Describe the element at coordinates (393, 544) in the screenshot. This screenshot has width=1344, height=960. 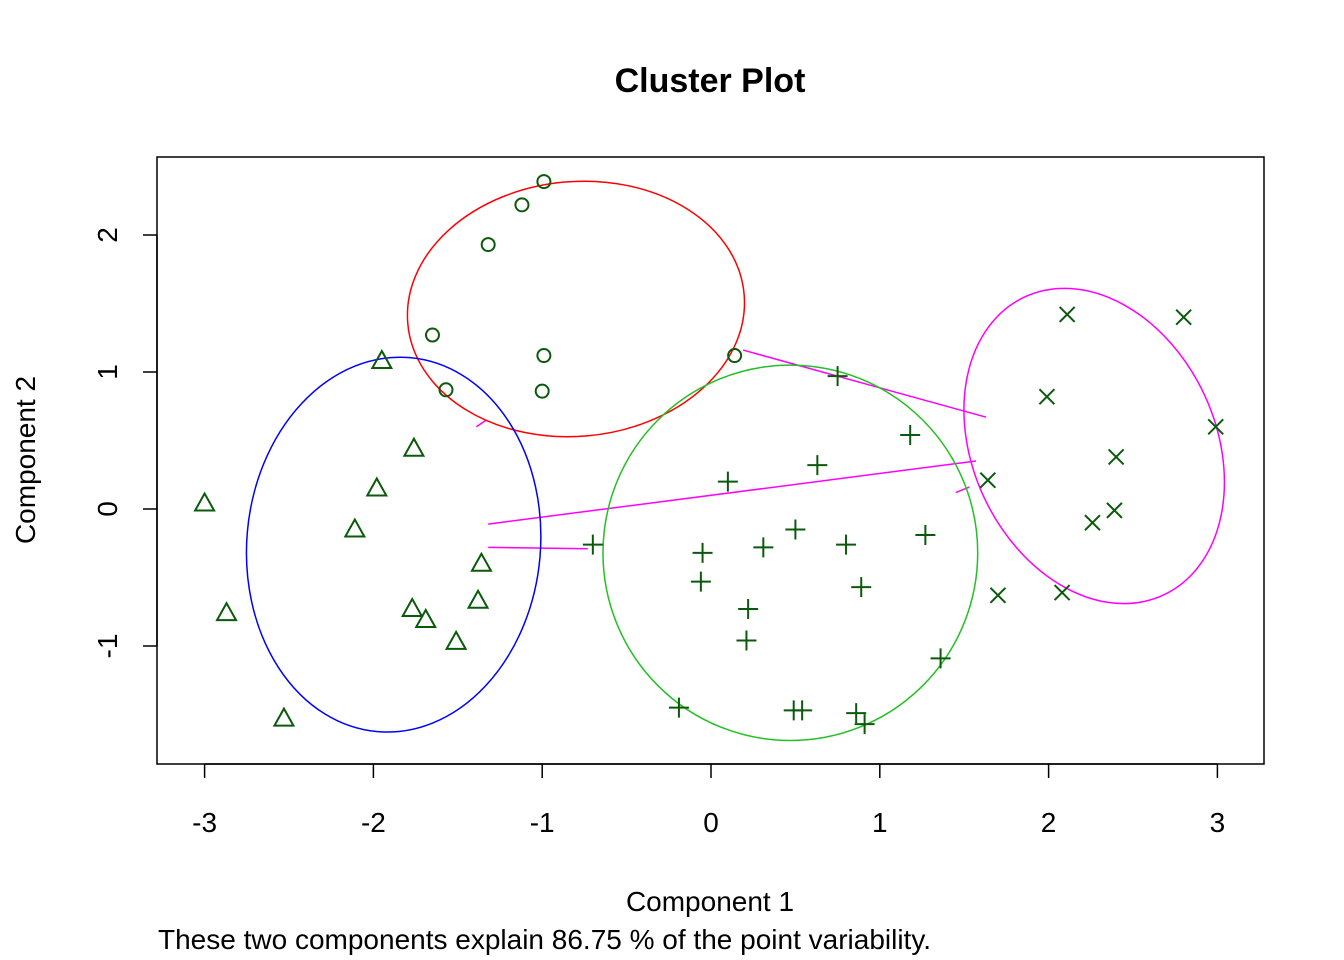
I see `cluster-2-ellipse` at that location.